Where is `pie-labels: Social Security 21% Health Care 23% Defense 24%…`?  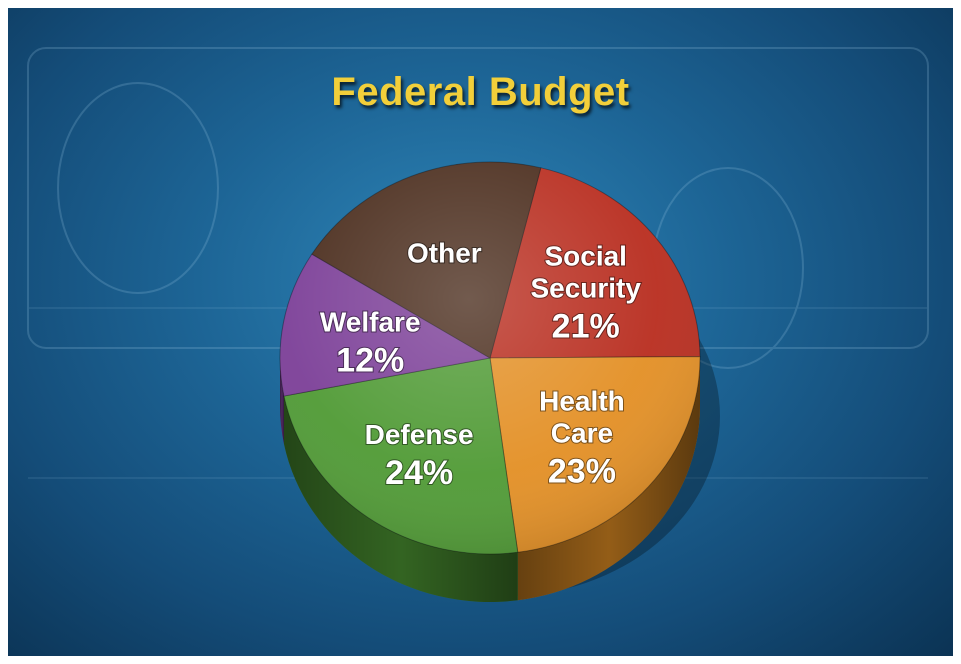 pie-labels: Social Security 21% Health Care 23% Defense 24%… is located at coordinates (481, 364).